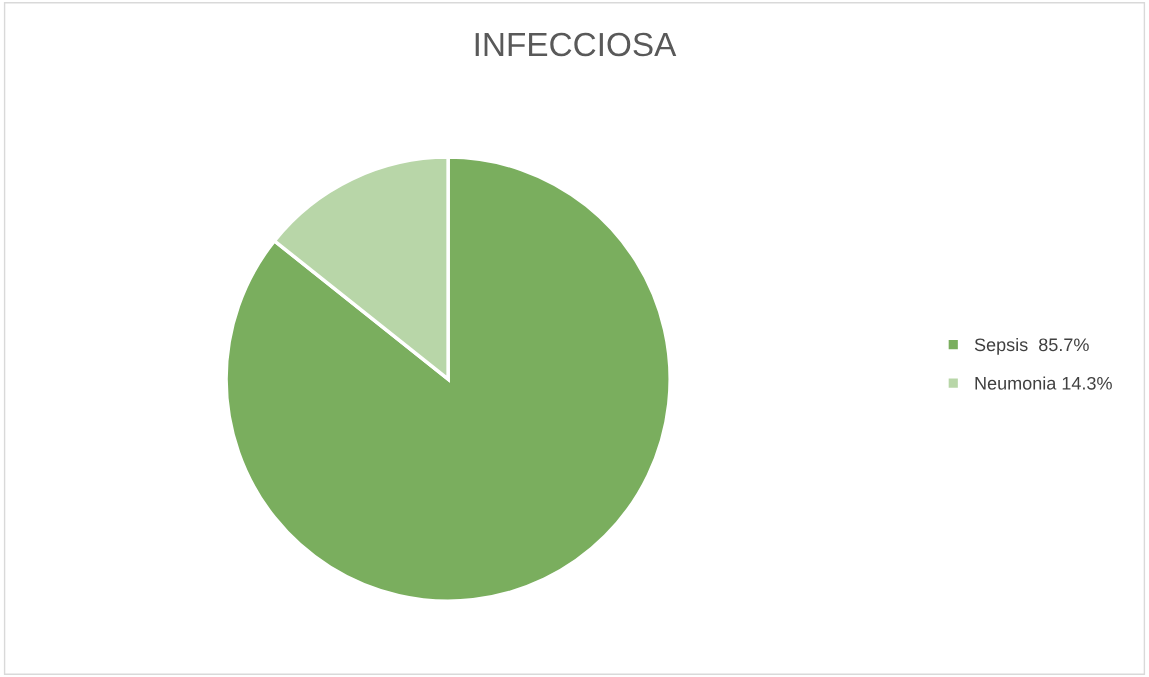 The width and height of the screenshot is (1149, 677). Describe the element at coordinates (576, 44) in the screenshot. I see `chart-title: INFECCIOSA` at that location.